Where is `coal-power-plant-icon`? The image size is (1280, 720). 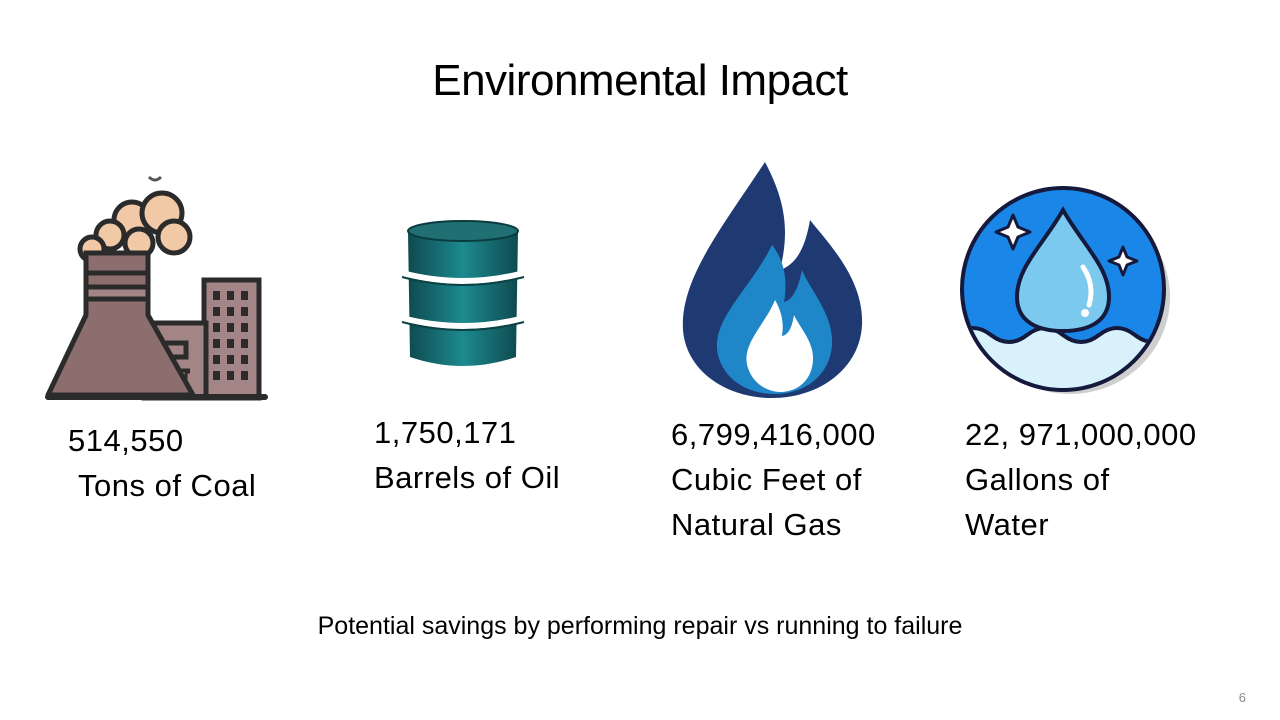
coal-power-plant-icon is located at coordinates (156, 288).